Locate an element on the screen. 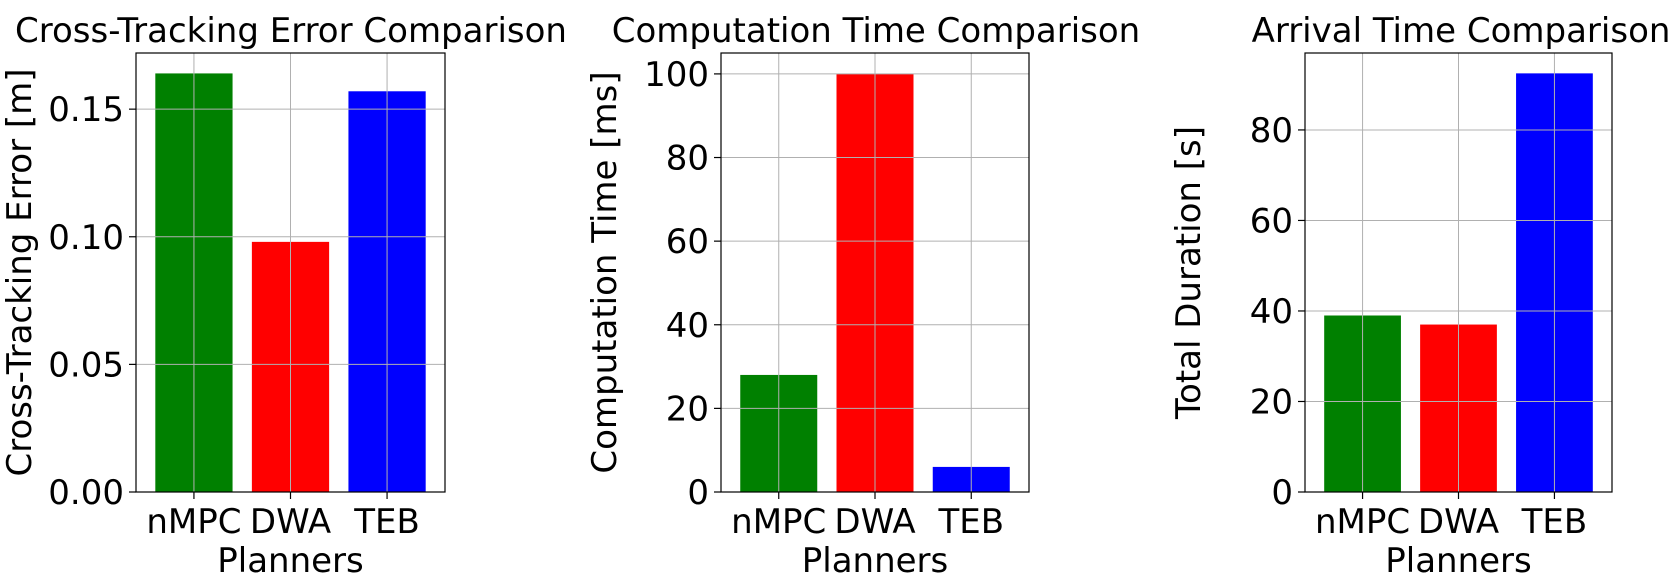  y-tick-label: 0.00 is located at coordinates (86, 493).